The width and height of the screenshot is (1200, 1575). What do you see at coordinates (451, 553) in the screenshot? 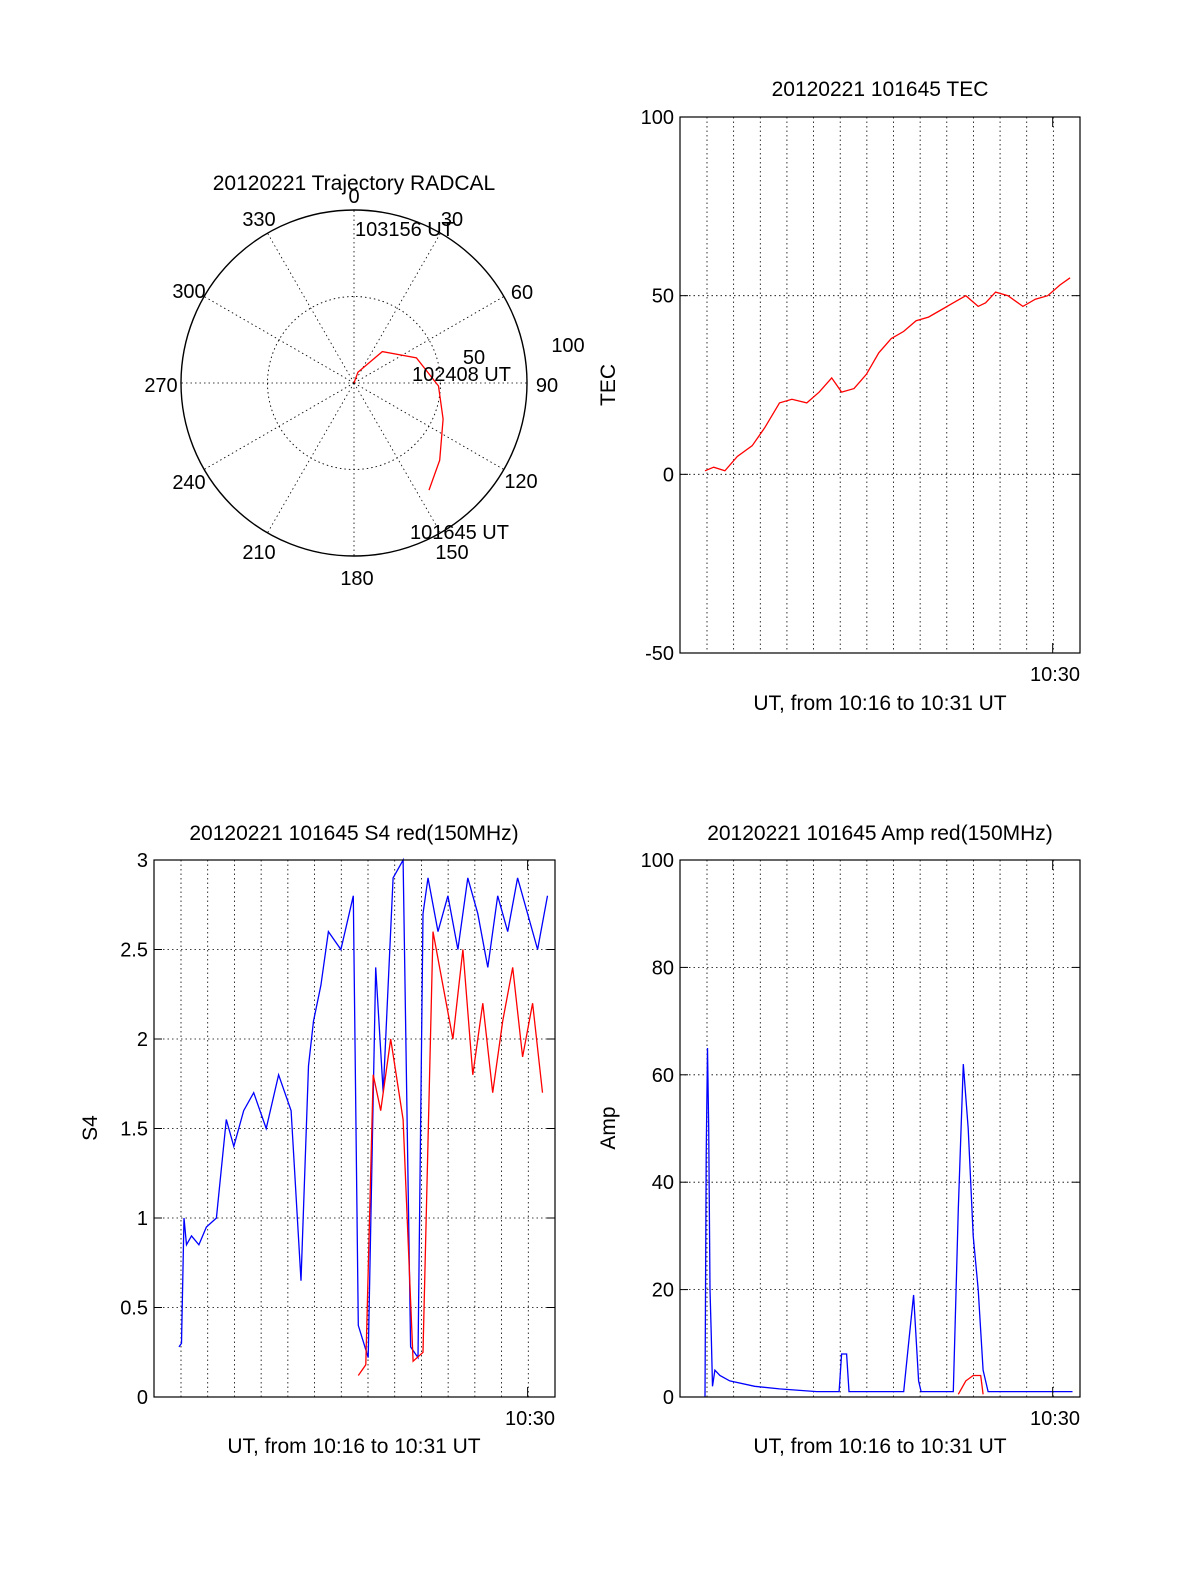
I see `polar-angle-label: 150` at bounding box center [451, 553].